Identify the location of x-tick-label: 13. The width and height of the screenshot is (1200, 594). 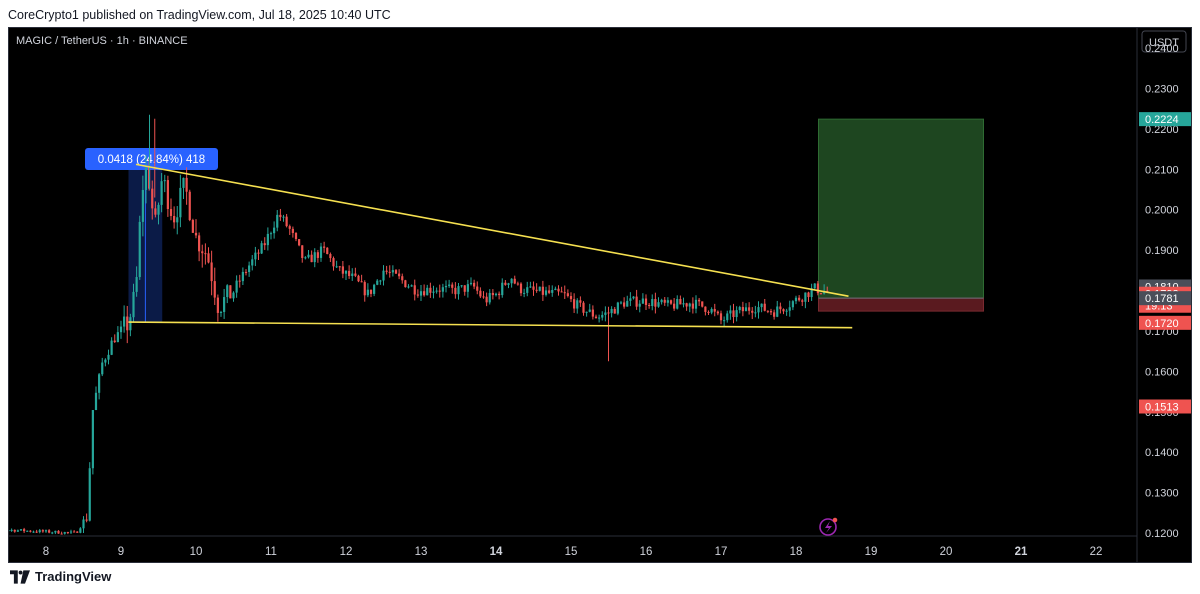
(421, 552).